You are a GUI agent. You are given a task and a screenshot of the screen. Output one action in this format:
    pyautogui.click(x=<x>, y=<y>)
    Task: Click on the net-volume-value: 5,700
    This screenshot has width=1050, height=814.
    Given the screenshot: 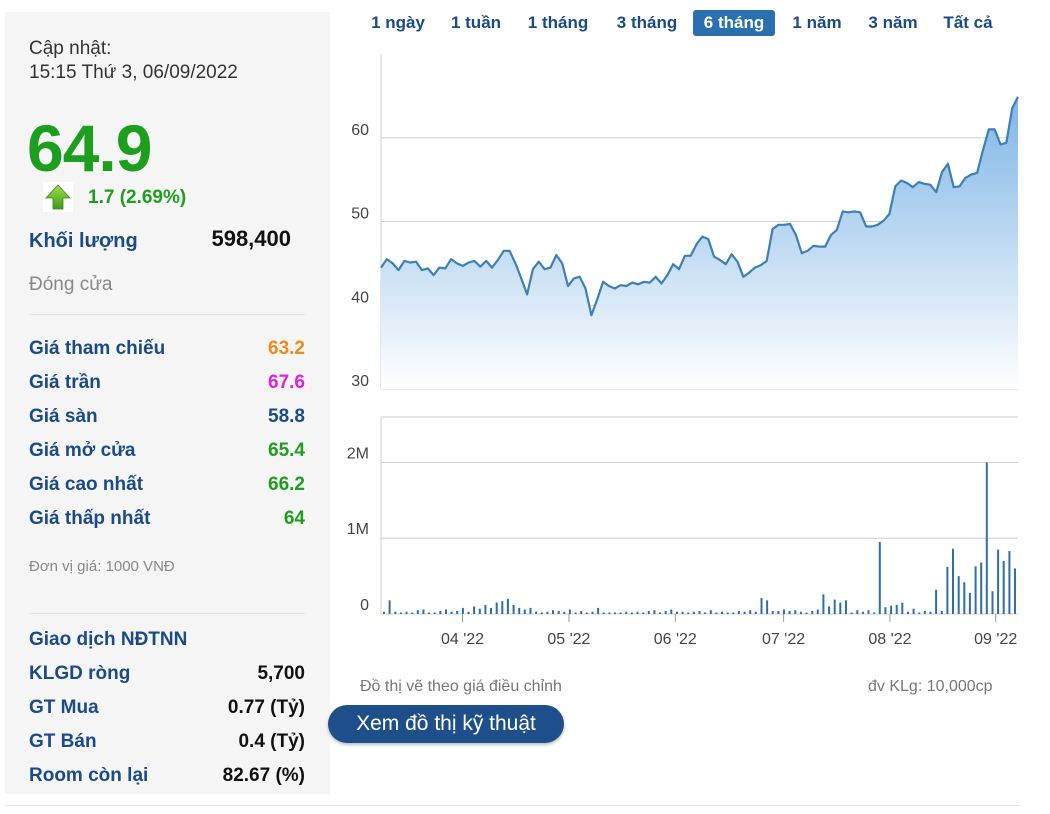 What is the action you would take?
    pyautogui.click(x=281, y=673)
    